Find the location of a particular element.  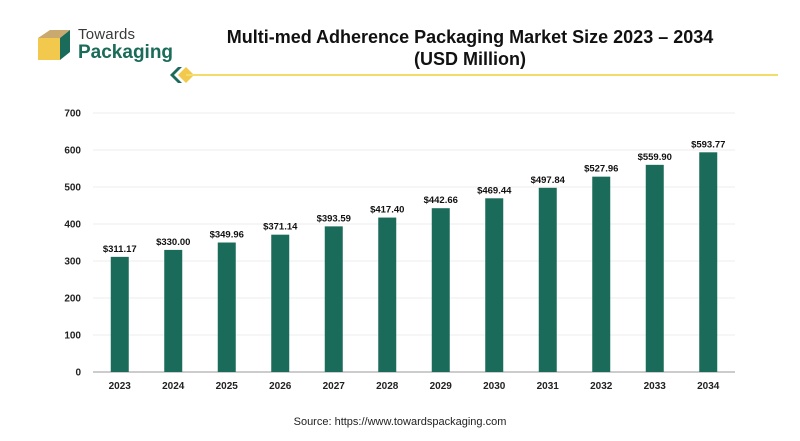

data-label: $393.59 is located at coordinates (334, 218).